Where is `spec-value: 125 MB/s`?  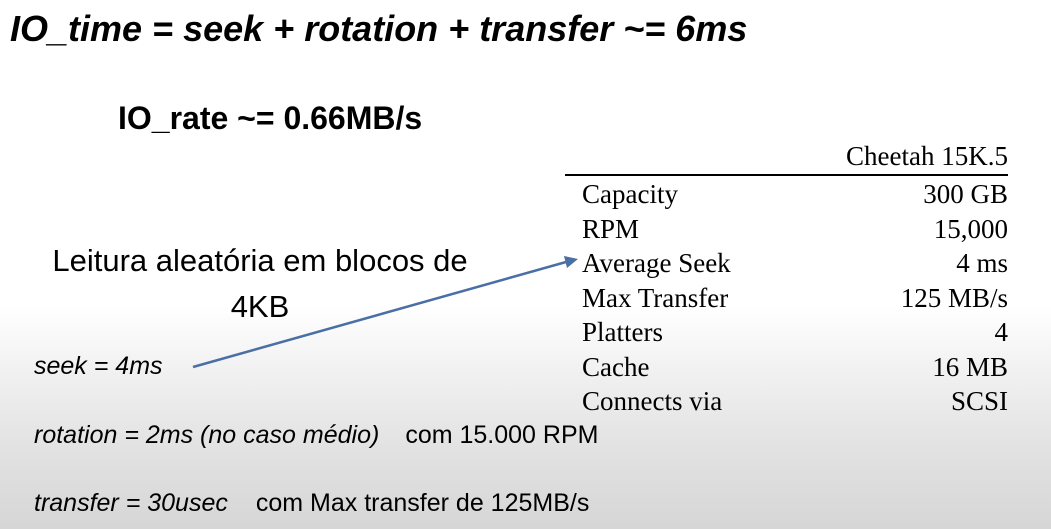
spec-value: 125 MB/s is located at coordinates (954, 297).